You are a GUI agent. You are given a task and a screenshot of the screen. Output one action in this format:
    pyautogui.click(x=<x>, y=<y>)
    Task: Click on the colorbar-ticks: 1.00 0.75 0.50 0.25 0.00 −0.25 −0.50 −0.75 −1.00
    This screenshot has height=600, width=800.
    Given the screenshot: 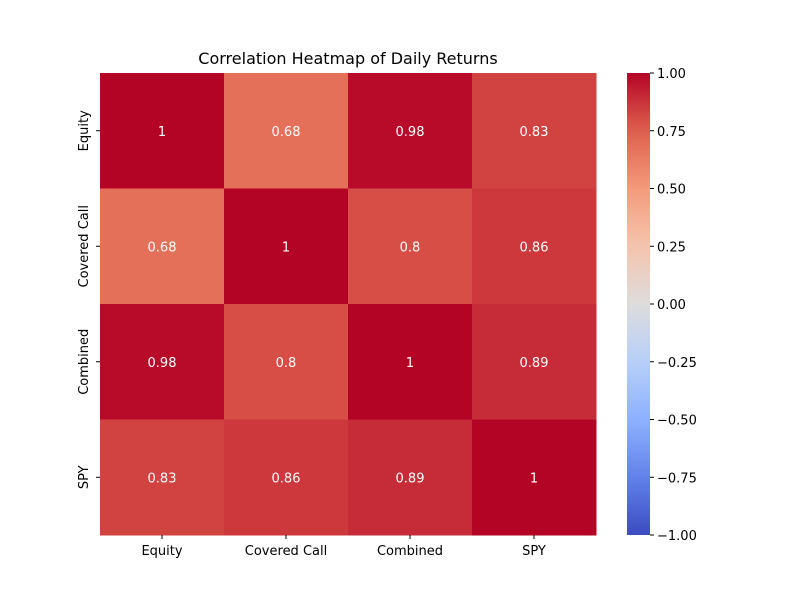 What is the action you would take?
    pyautogui.click(x=673, y=305)
    